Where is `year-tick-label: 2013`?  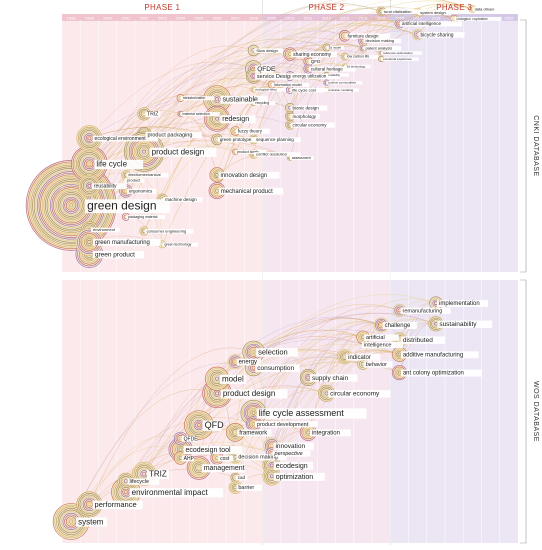
year-tick-label: 2013 is located at coordinates (345, 18).